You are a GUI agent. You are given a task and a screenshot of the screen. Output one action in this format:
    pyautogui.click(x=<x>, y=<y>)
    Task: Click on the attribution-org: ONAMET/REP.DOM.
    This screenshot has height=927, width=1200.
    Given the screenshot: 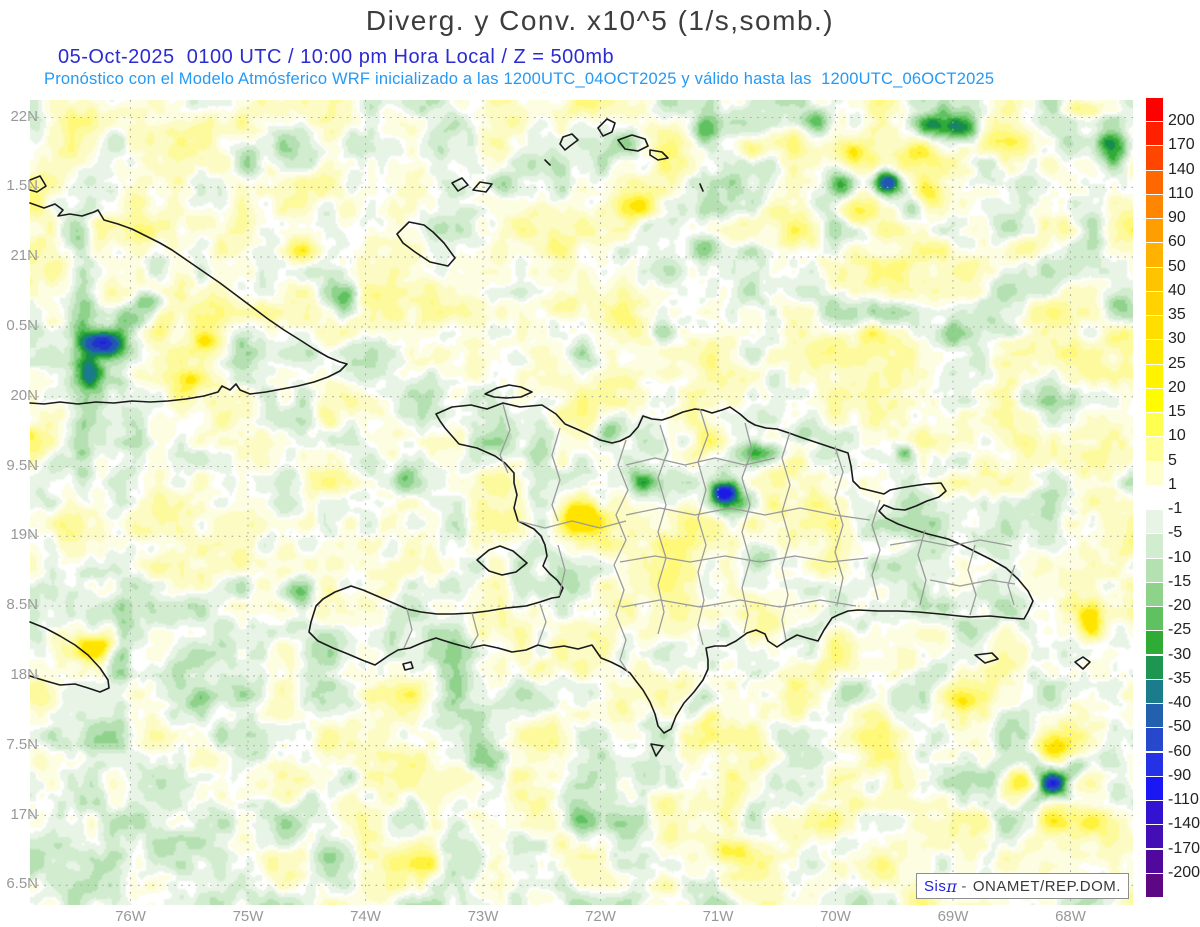 What is the action you would take?
    pyautogui.click(x=1046, y=886)
    